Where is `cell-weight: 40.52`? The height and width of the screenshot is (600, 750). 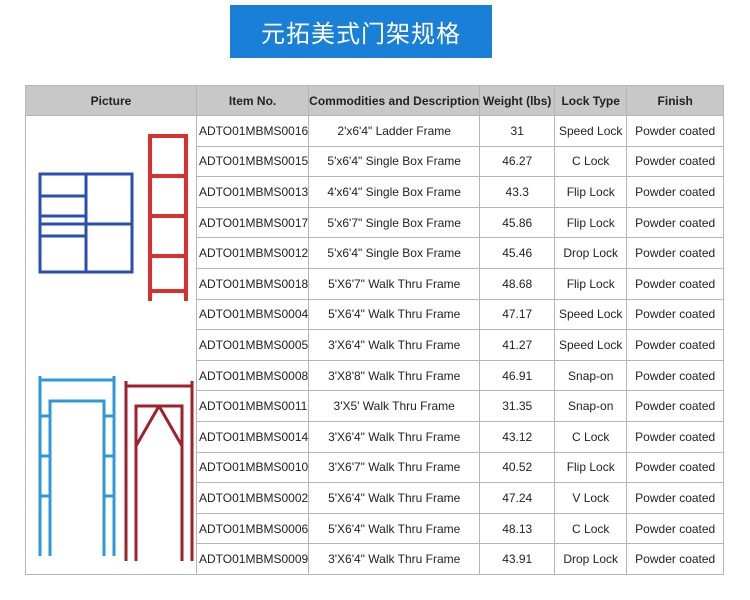
cell-weight: 40.52 is located at coordinates (517, 467).